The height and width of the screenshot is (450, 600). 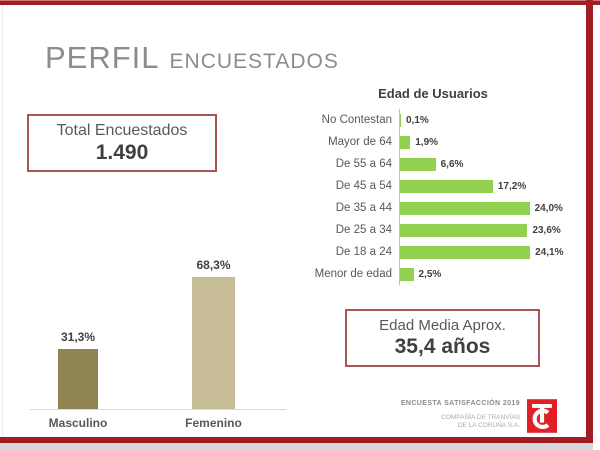 I want to click on age-category-label: De 25 a 34, so click(x=363, y=230).